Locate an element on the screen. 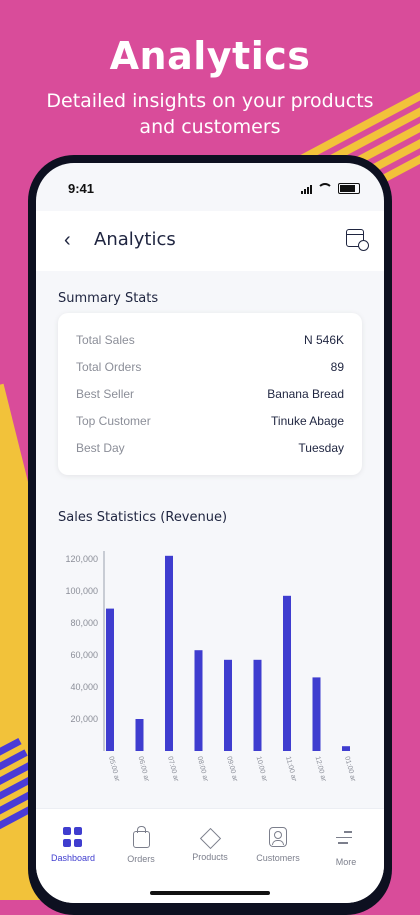  nav-more: More is located at coordinates (346, 847).